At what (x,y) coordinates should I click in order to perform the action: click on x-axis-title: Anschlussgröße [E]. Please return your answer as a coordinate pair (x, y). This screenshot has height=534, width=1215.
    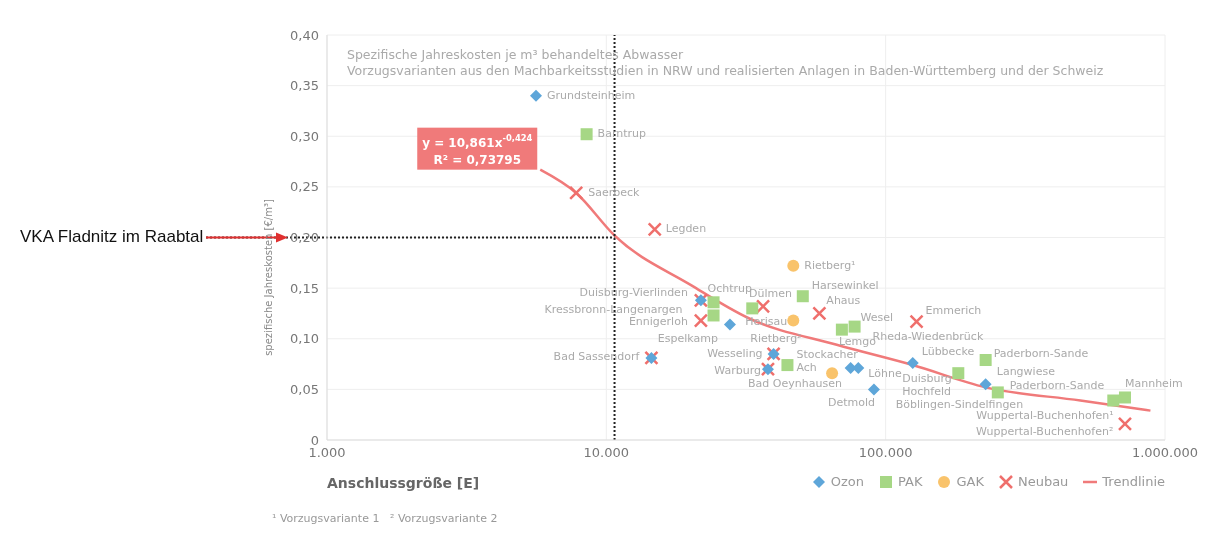
    Looking at the image, I should click on (403, 483).